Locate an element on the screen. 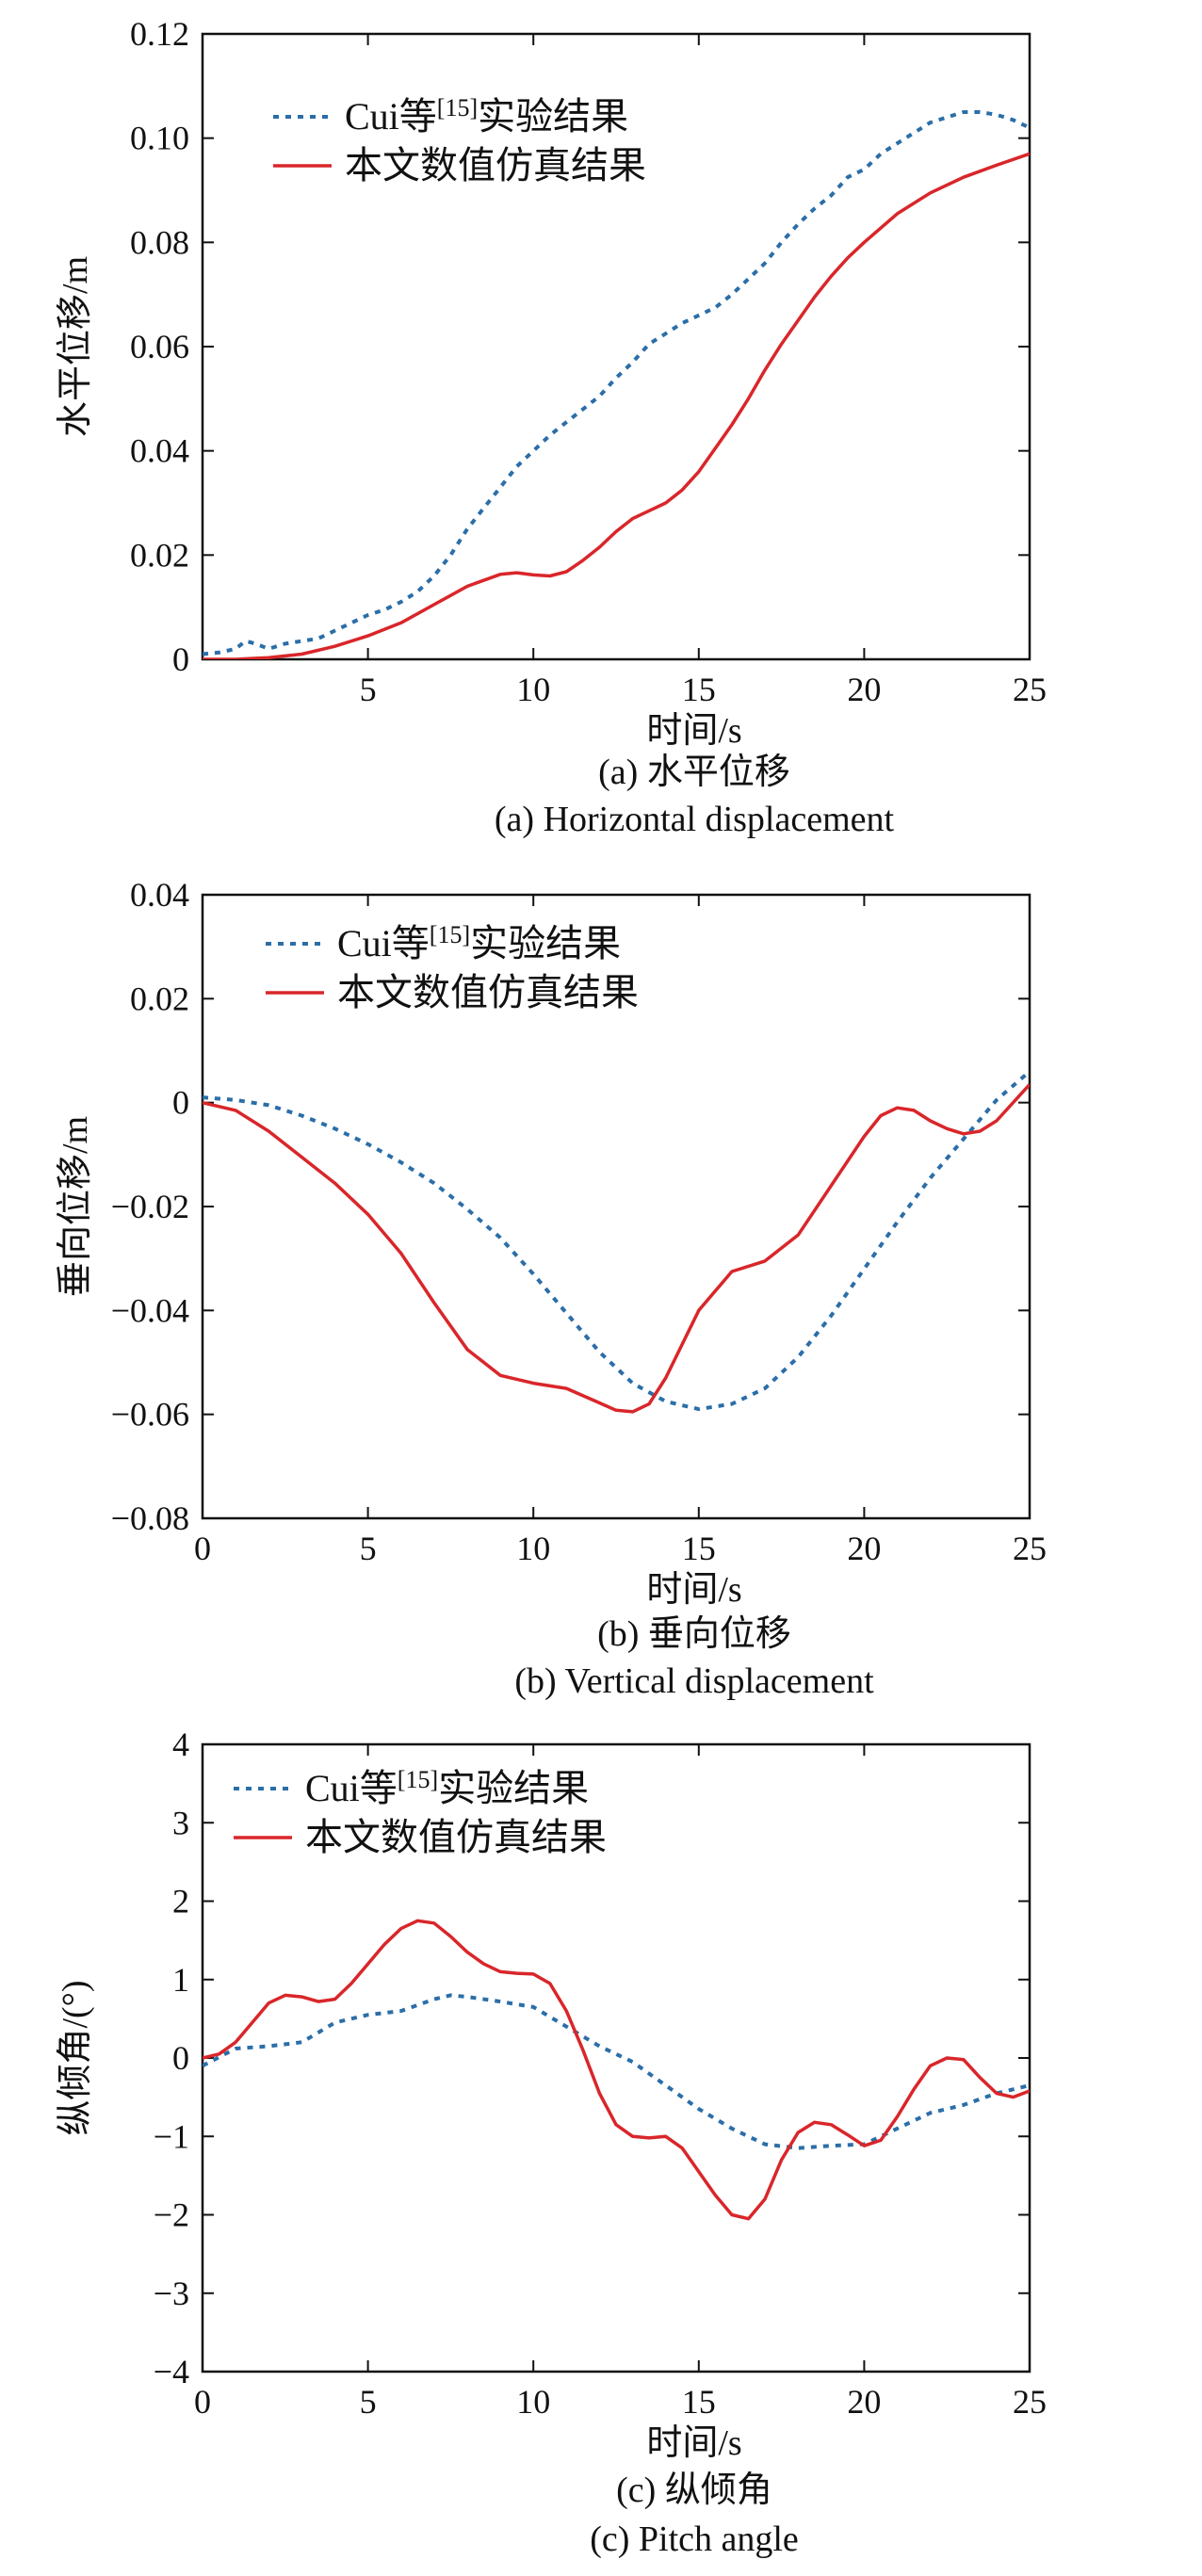  caption-english: (a) Horizontal displacement is located at coordinates (695, 819).